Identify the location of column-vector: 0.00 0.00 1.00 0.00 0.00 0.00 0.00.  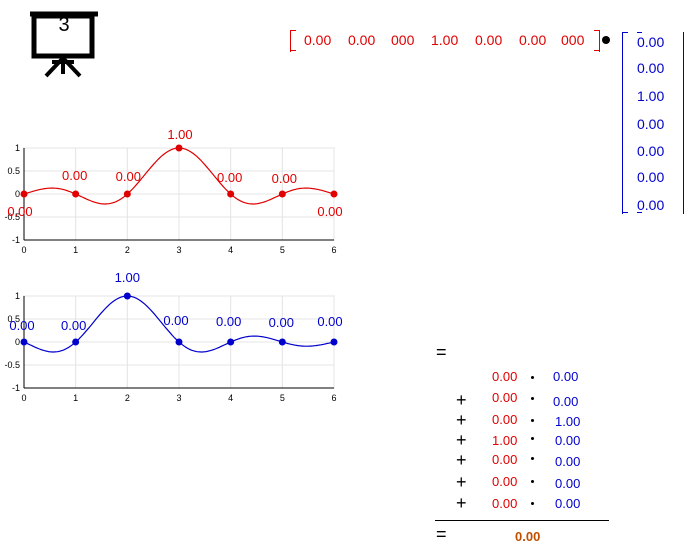
(653, 123).